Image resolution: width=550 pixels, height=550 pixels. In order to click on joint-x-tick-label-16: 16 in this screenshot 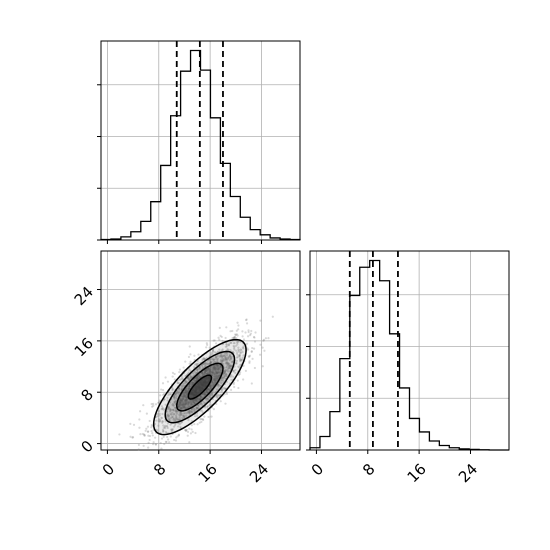, I will do `click(208, 473)`.